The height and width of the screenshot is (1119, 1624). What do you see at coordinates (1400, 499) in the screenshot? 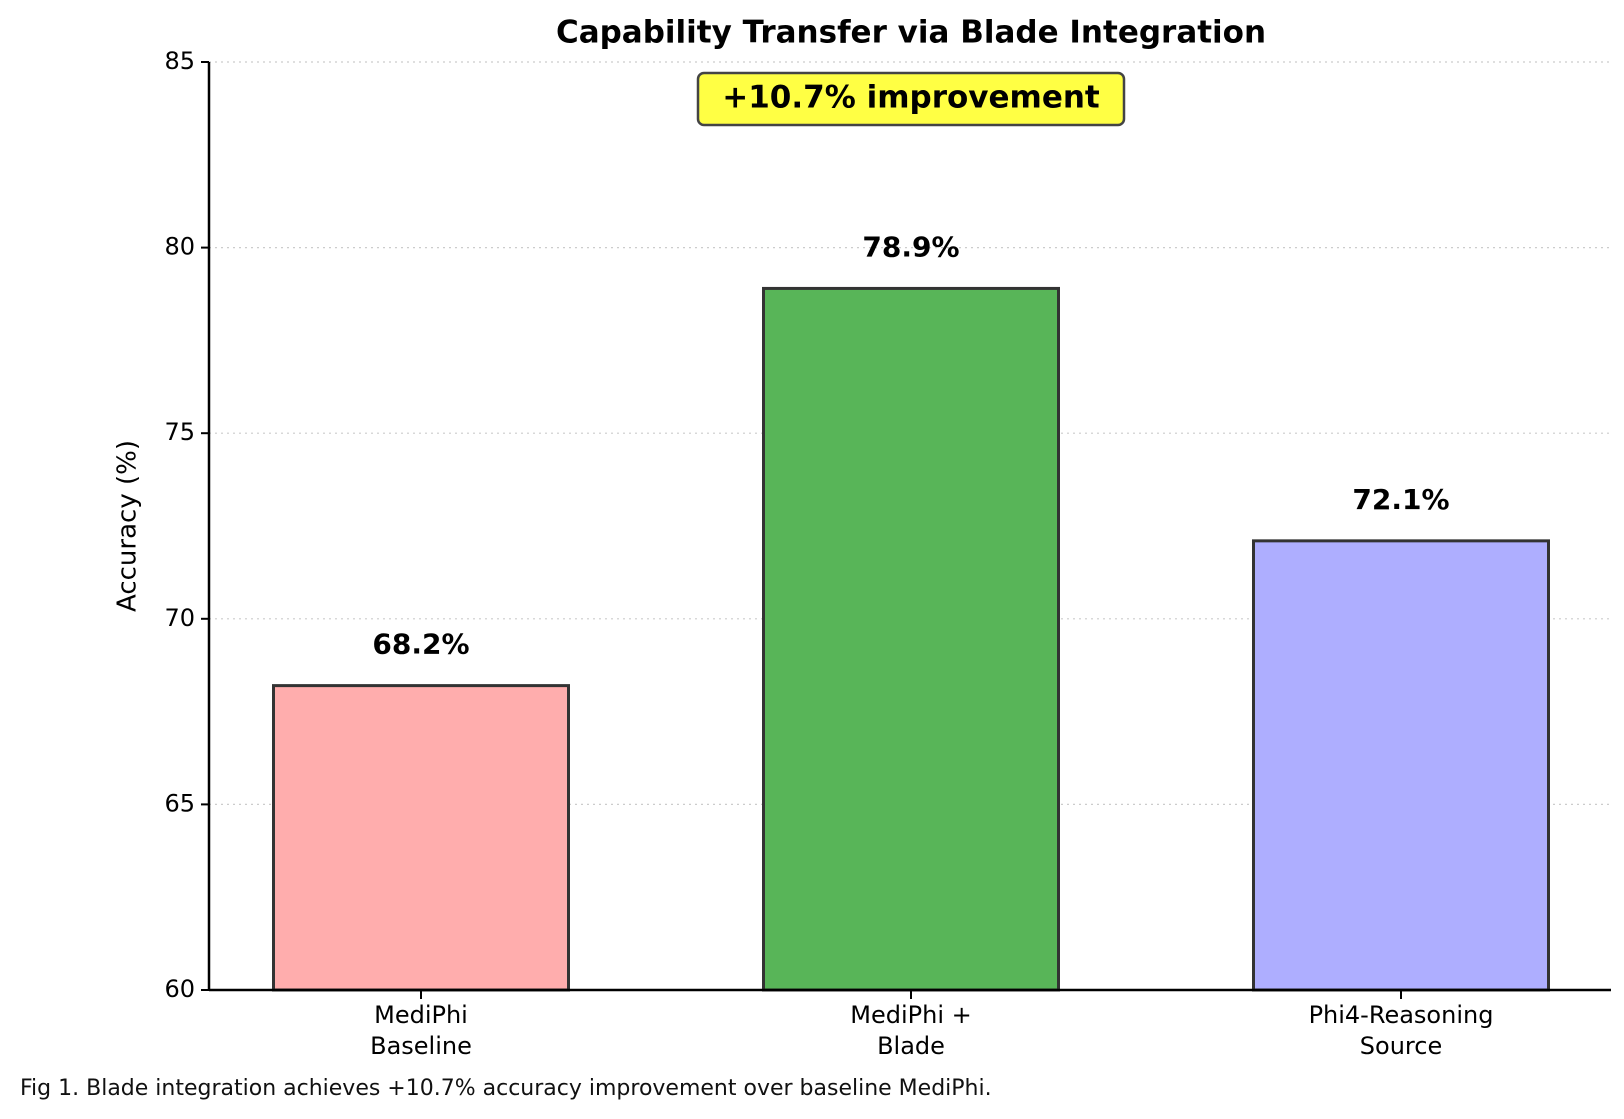
I see `value-label: 72.1%` at bounding box center [1400, 499].